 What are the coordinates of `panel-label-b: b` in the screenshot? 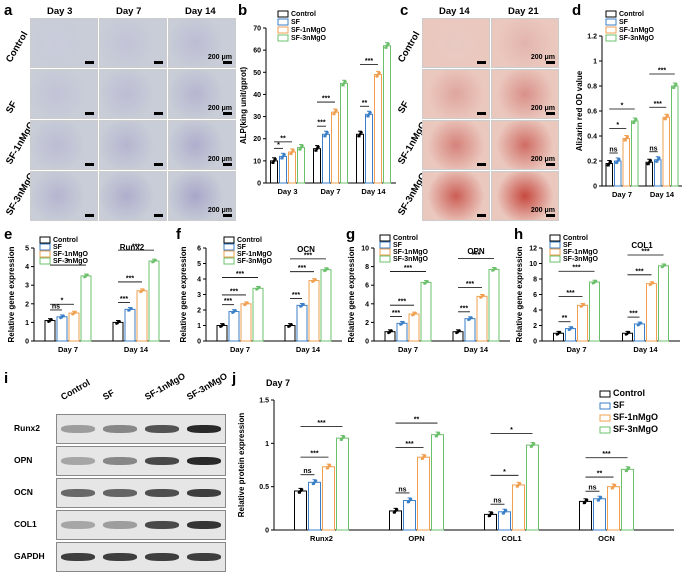 It's located at (243, 10).